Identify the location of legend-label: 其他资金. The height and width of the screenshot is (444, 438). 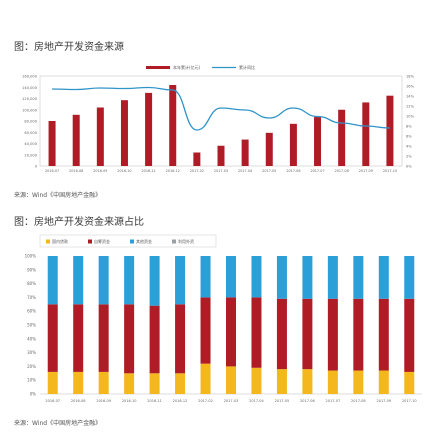
(144, 241).